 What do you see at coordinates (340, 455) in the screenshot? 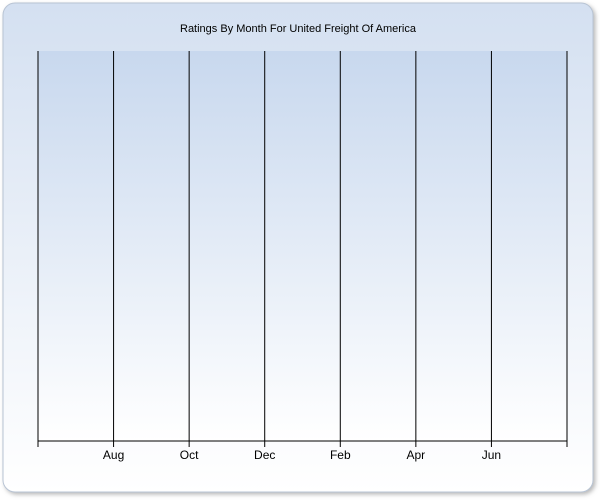
I see `x-tick-label: Feb` at bounding box center [340, 455].